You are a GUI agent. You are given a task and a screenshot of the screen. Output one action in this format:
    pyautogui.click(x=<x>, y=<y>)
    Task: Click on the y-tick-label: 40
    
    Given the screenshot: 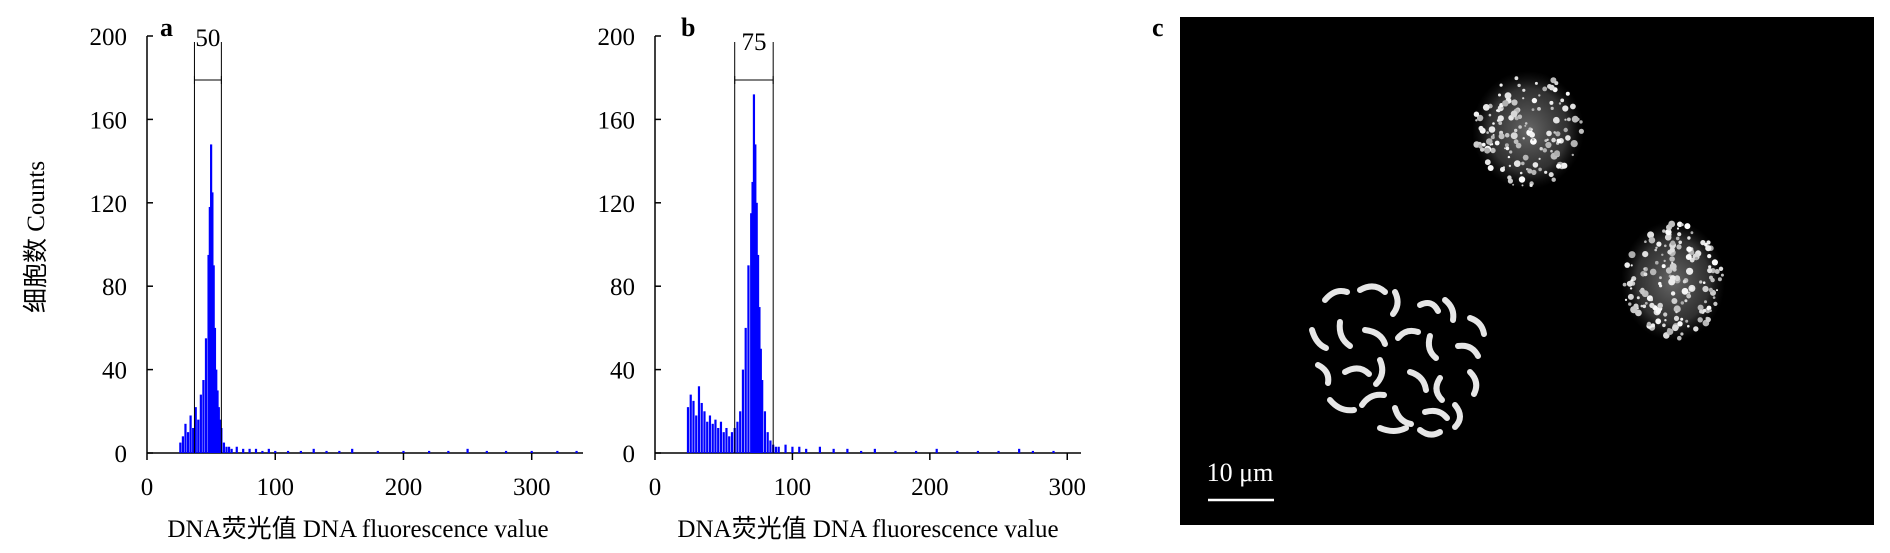 What is the action you would take?
    pyautogui.click(x=114, y=371)
    